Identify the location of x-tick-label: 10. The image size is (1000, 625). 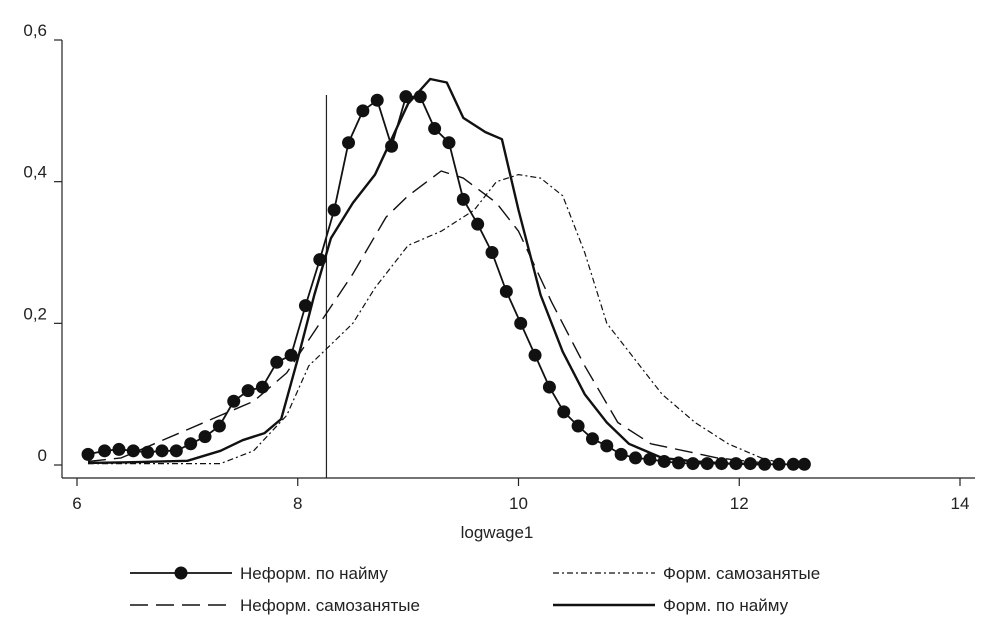
(518, 503).